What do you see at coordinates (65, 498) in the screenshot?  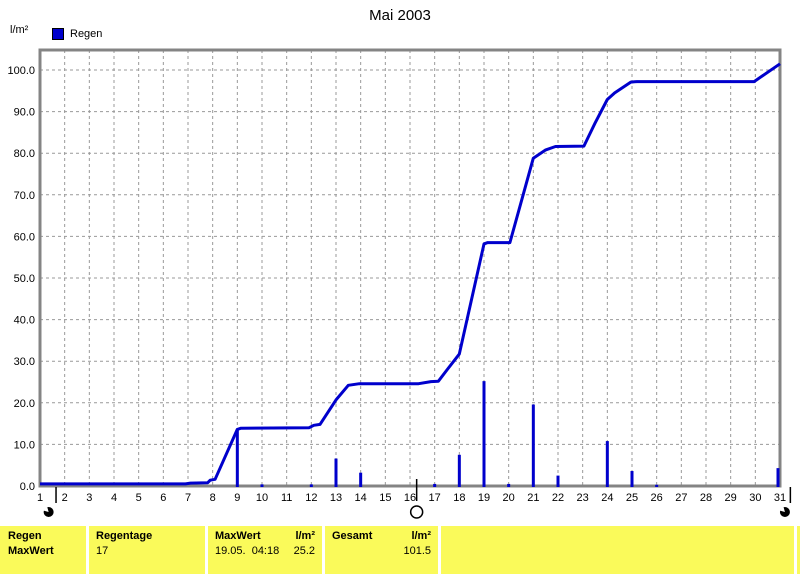 I see `x-tick-label: 2` at bounding box center [65, 498].